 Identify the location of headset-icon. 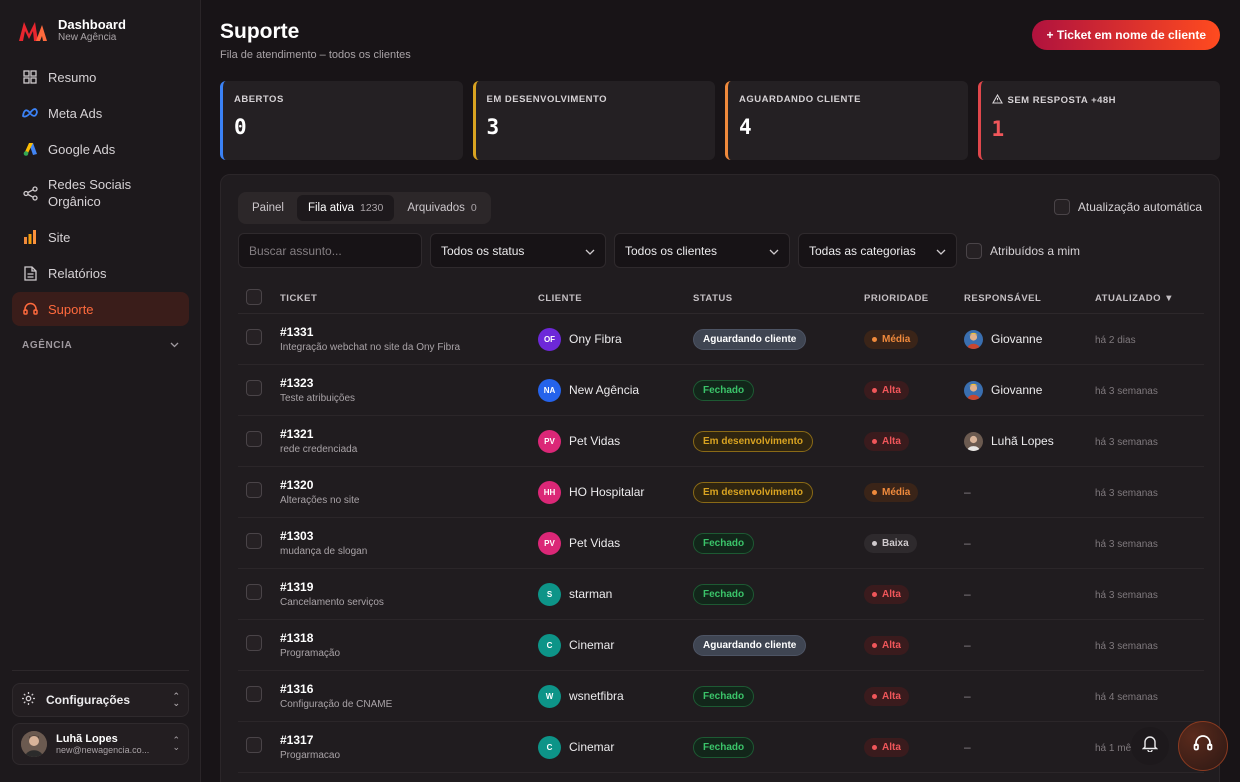
(1203, 746).